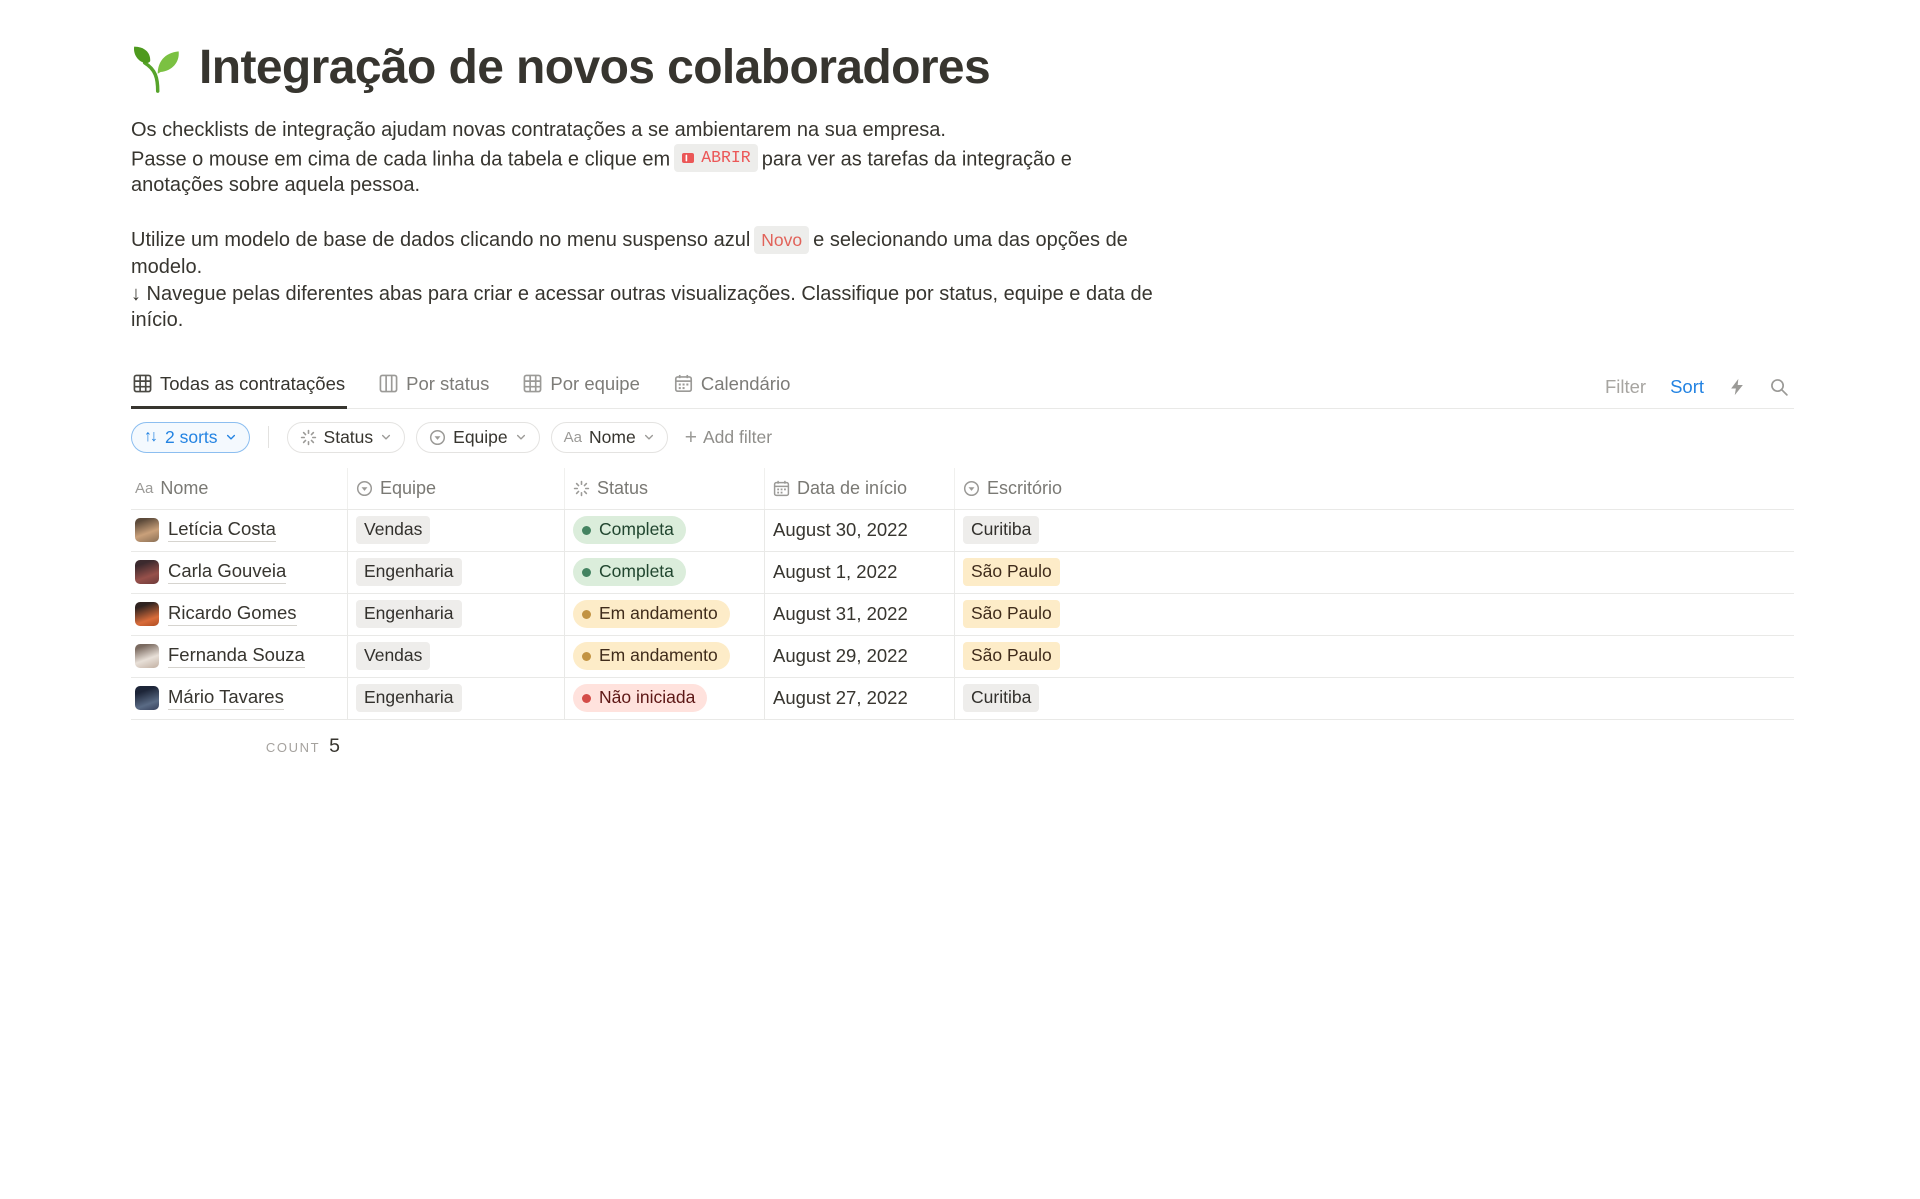  I want to click on column-header-nome: Aa Nome, so click(239, 488).